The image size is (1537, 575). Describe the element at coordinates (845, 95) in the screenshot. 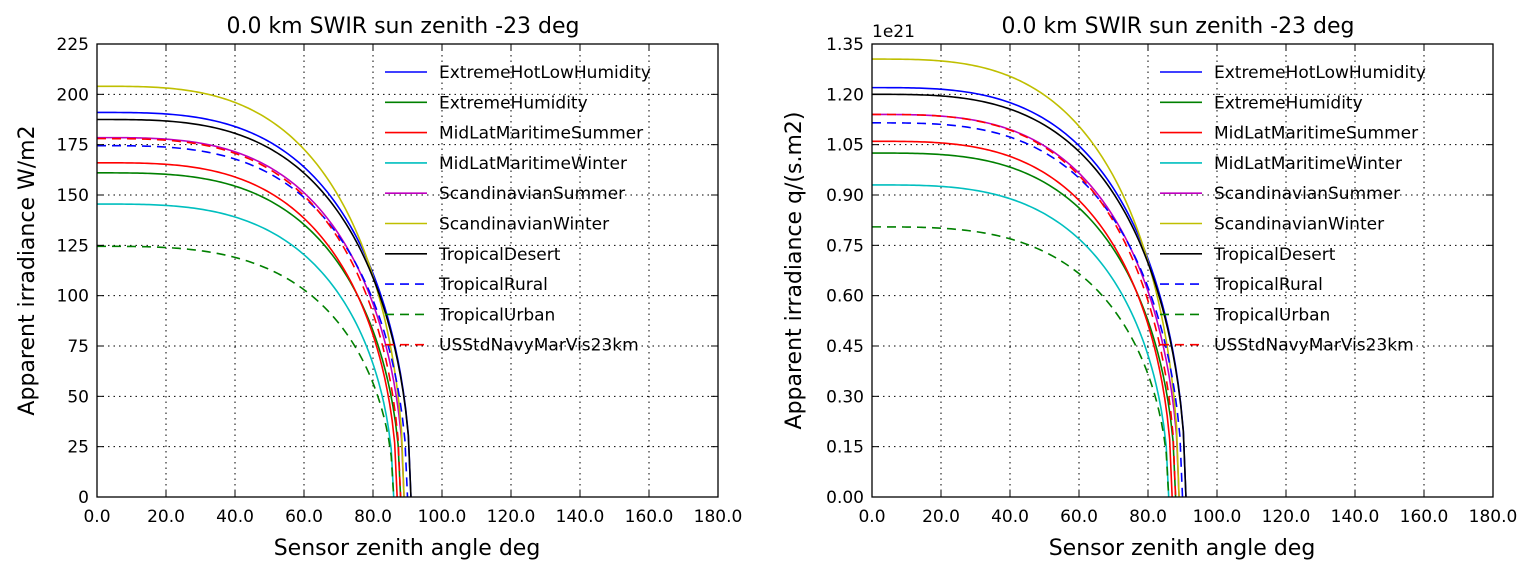

I see `y-tick-label: 1.20` at that location.